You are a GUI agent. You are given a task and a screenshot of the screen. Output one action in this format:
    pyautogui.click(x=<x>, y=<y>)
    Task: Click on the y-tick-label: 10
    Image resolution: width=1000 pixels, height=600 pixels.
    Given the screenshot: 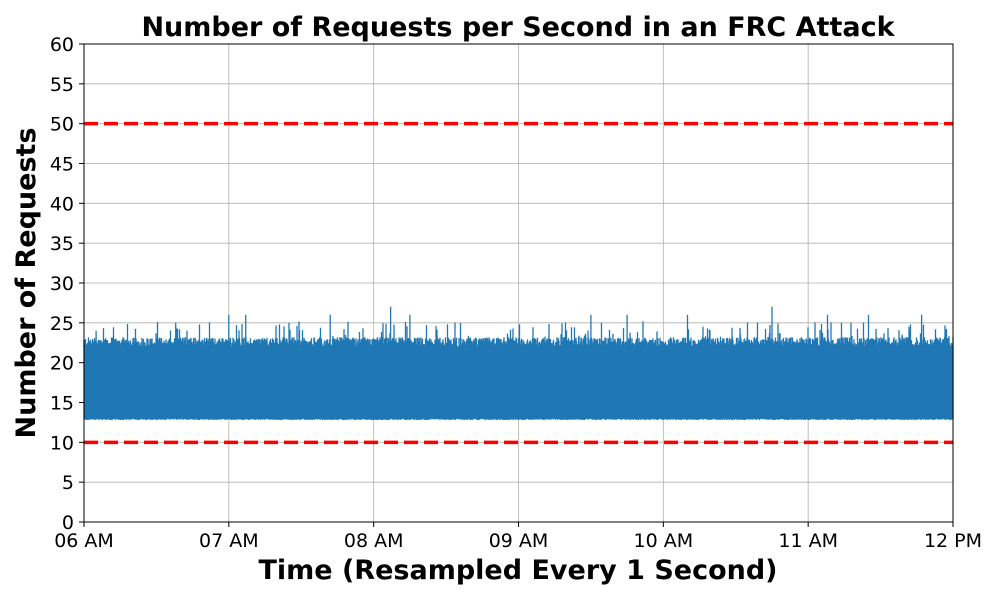 What is the action you would take?
    pyautogui.click(x=62, y=443)
    